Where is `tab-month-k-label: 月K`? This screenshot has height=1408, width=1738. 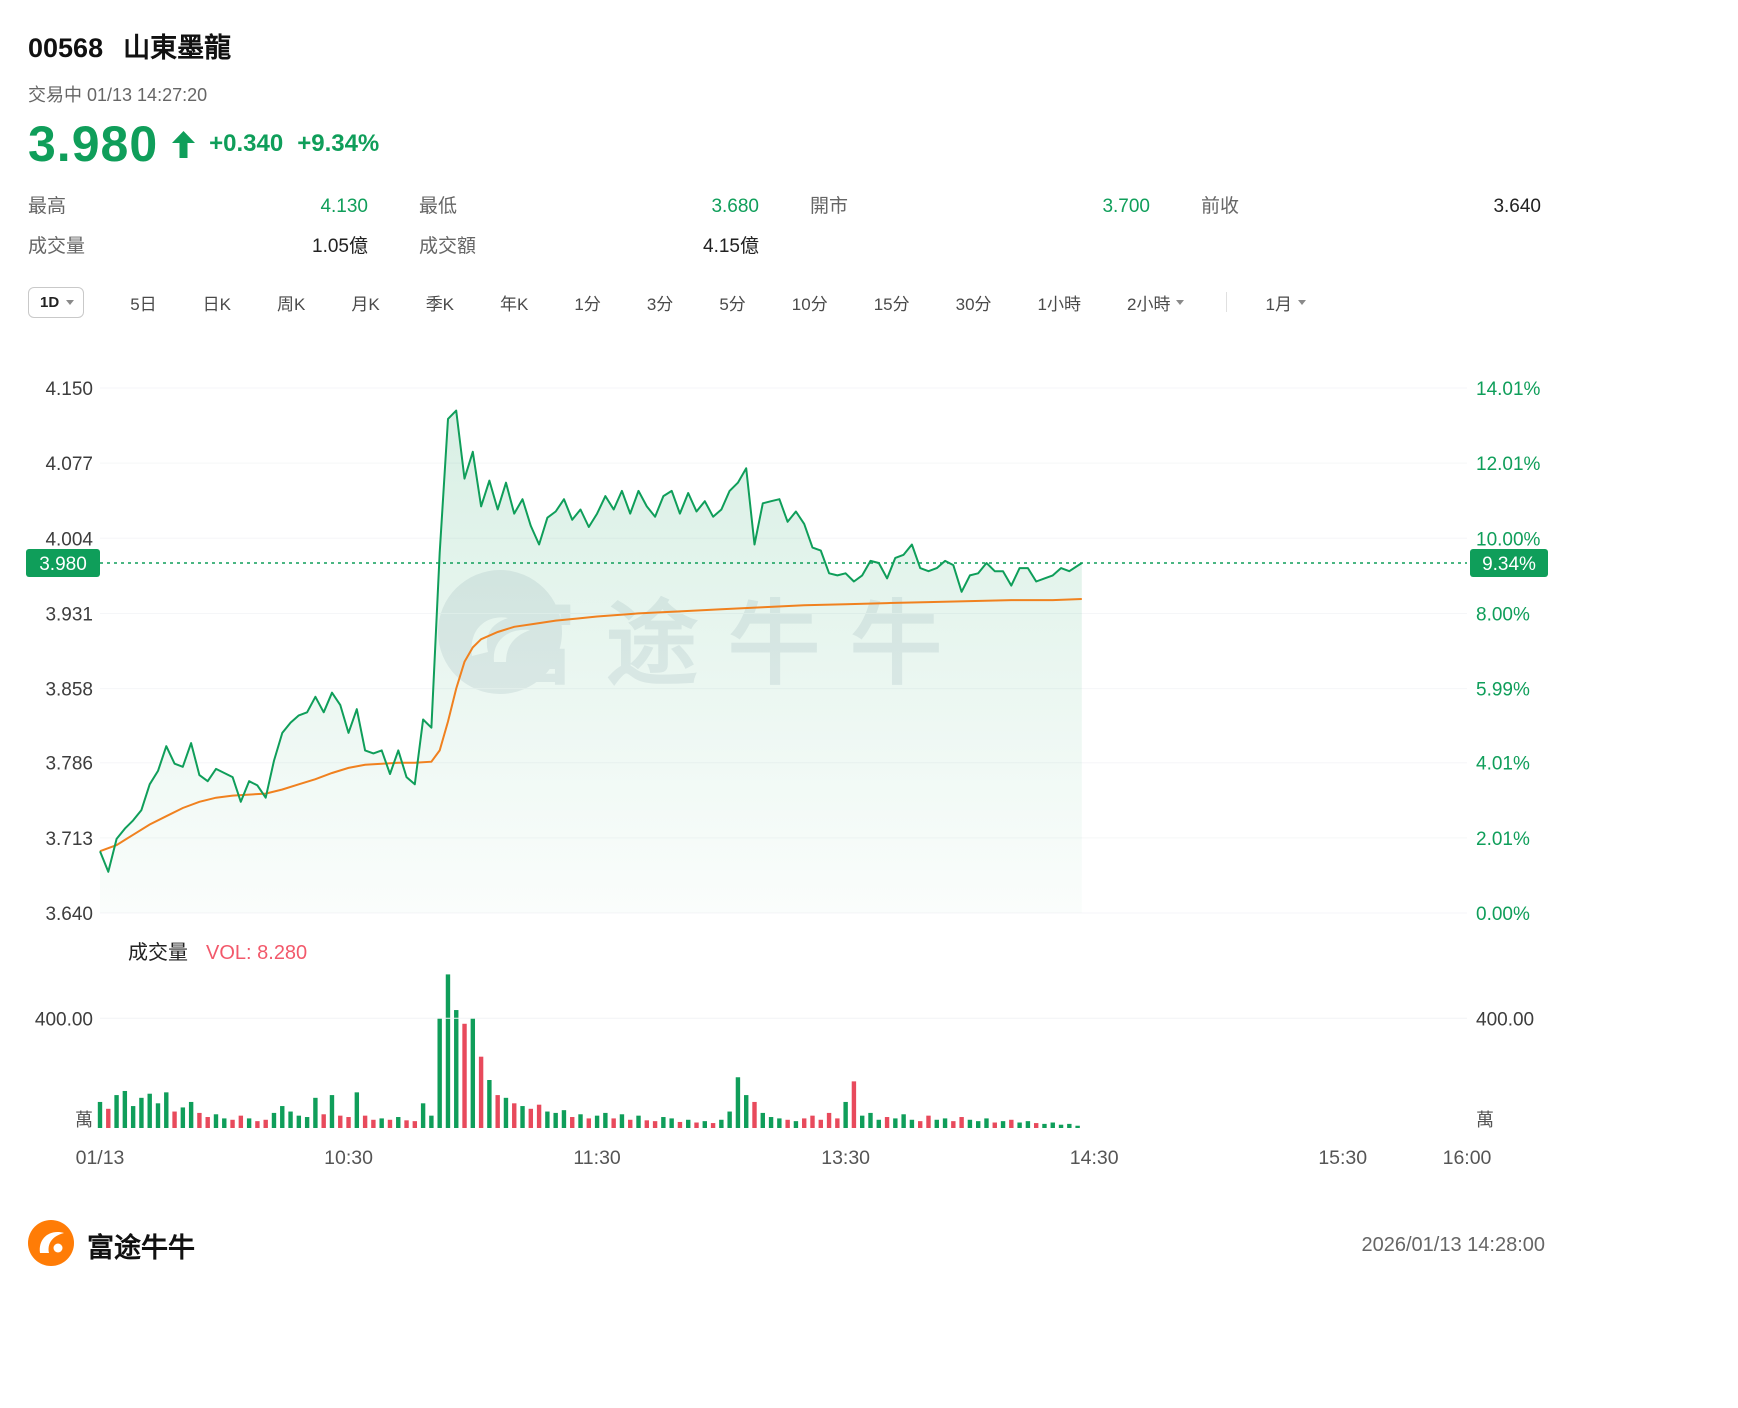
tab-month-k-label: 月K is located at coordinates (365, 304).